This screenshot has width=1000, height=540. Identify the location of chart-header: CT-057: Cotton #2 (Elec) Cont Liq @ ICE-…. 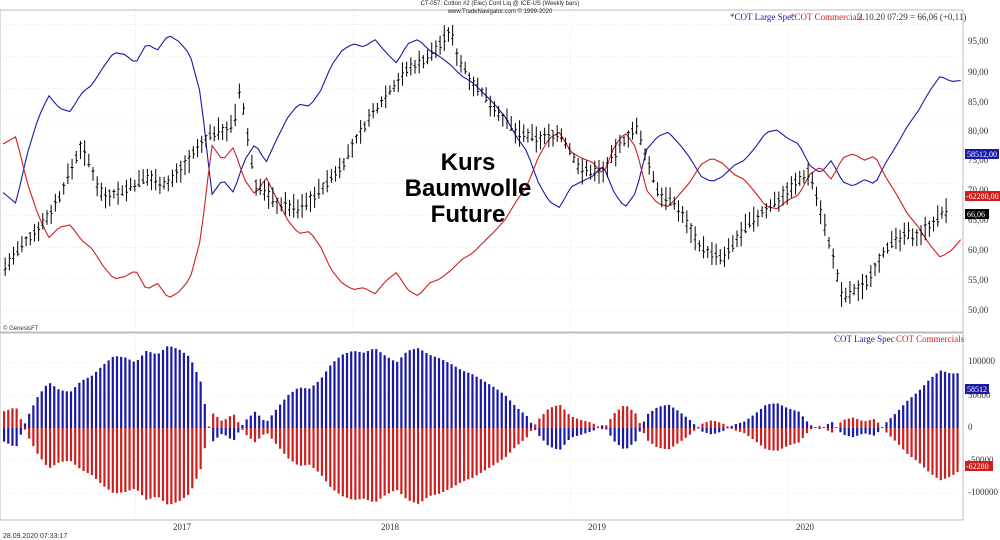
(500, 8).